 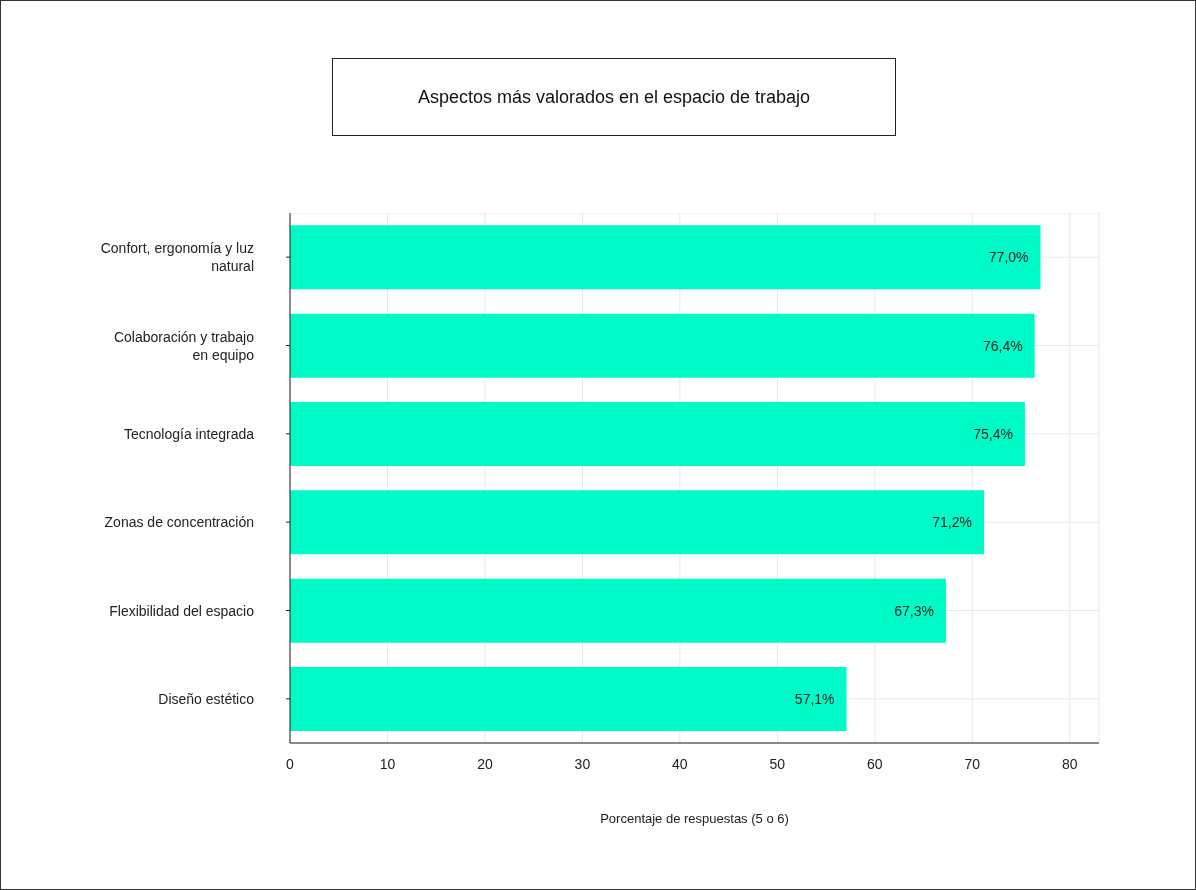 I want to click on x-tick-label: 70, so click(x=972, y=763).